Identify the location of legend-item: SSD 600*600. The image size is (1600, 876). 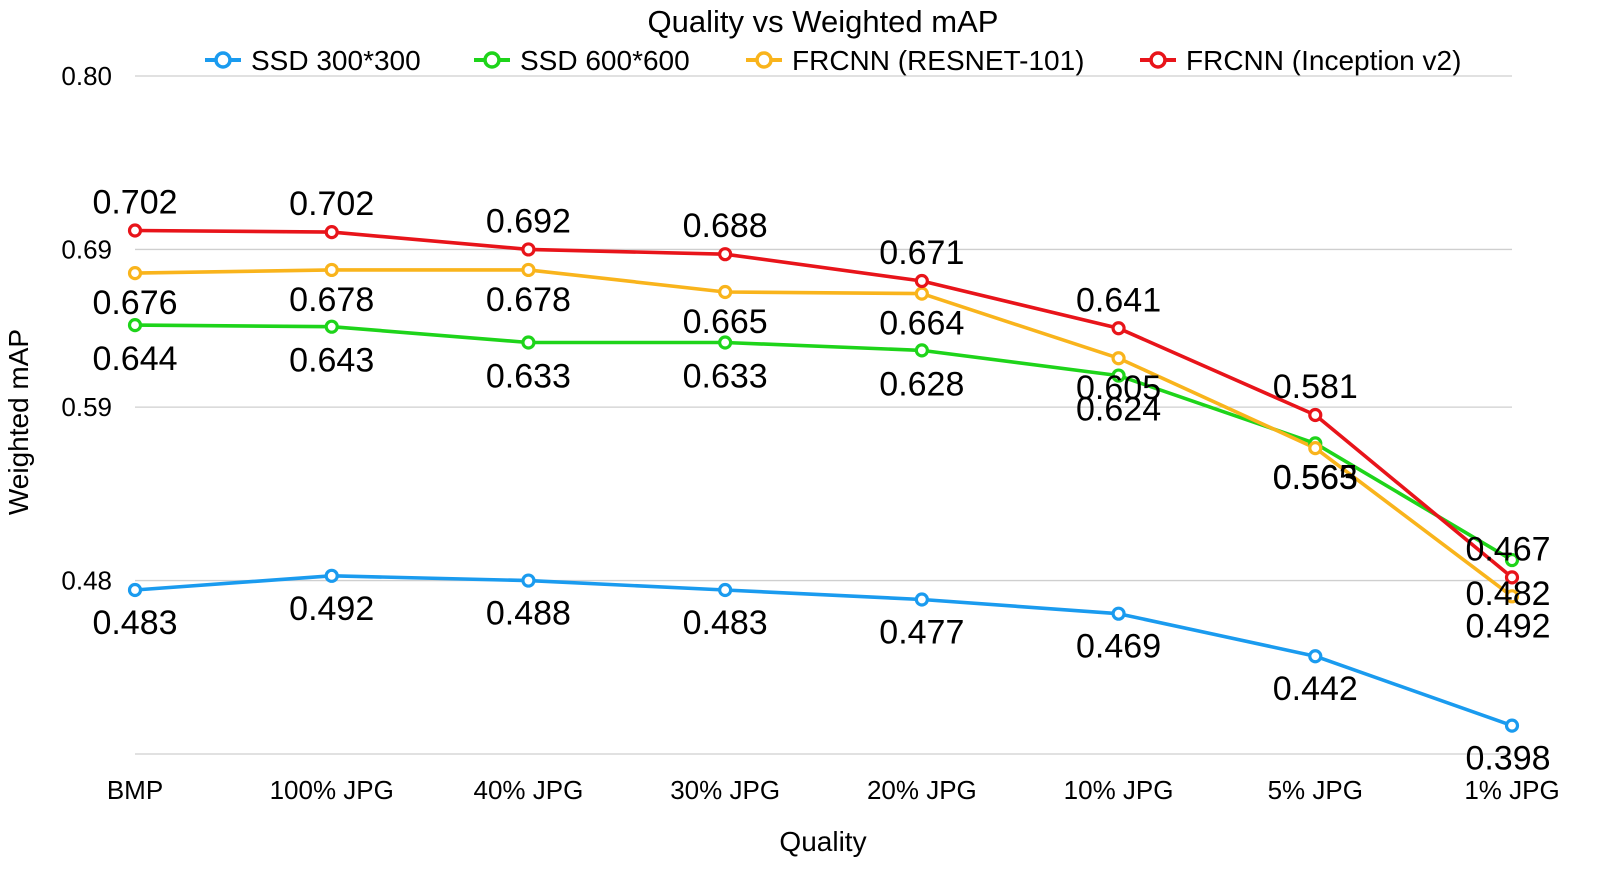
(582, 60).